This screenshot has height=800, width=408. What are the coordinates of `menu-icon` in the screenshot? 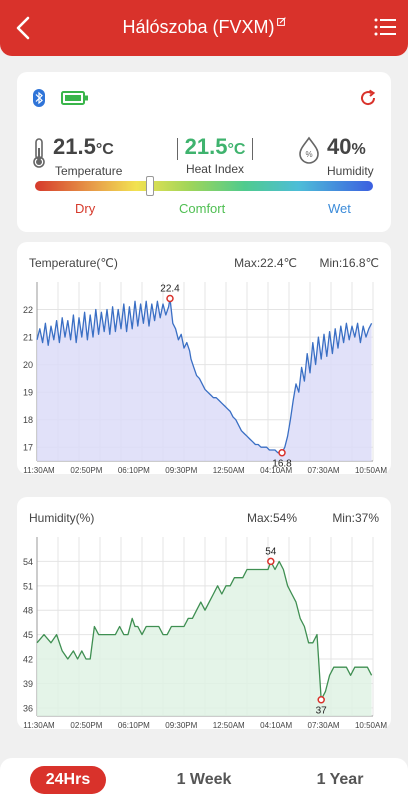 It's located at (385, 27).